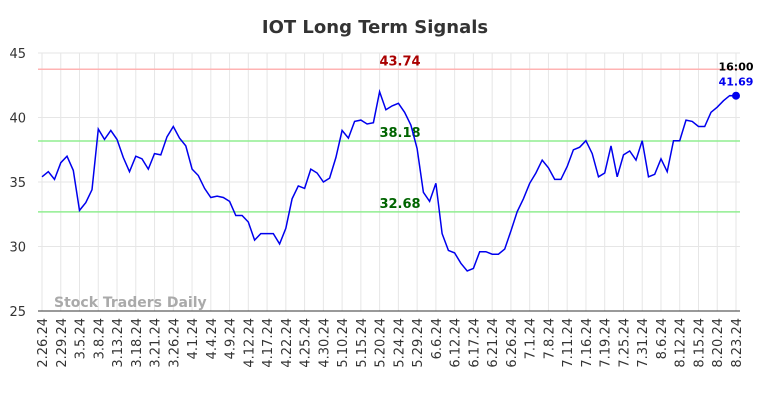 This screenshot has width=784, height=398. Describe the element at coordinates (699, 343) in the screenshot. I see `x-tick-label: 8.15.24` at that location.